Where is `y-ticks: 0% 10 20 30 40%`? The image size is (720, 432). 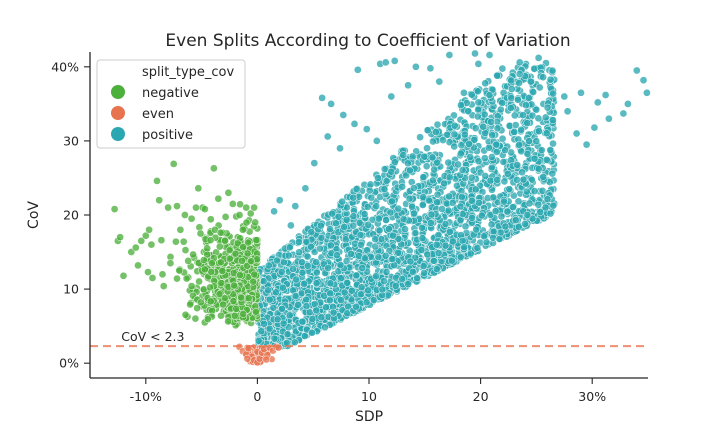
y-ticks: 0% 10 20 30 40% is located at coordinates (70, 215).